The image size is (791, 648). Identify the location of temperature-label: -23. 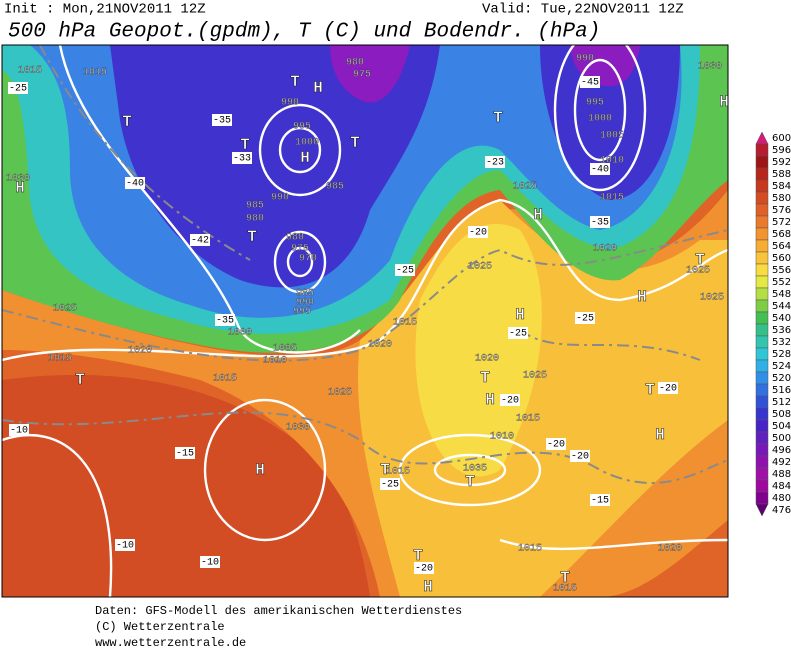
(495, 163).